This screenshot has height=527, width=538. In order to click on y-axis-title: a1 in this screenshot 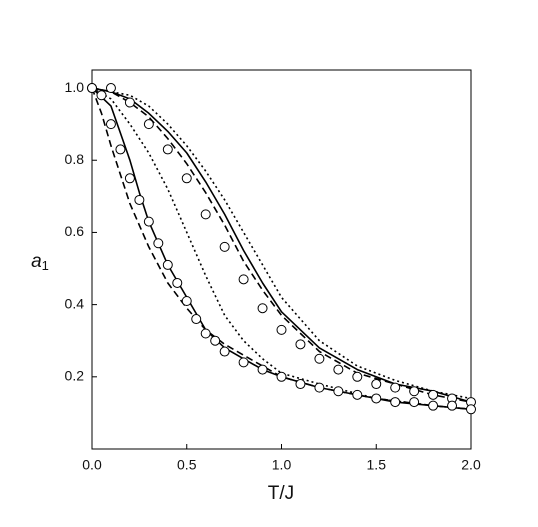, I will do `click(40, 262)`.